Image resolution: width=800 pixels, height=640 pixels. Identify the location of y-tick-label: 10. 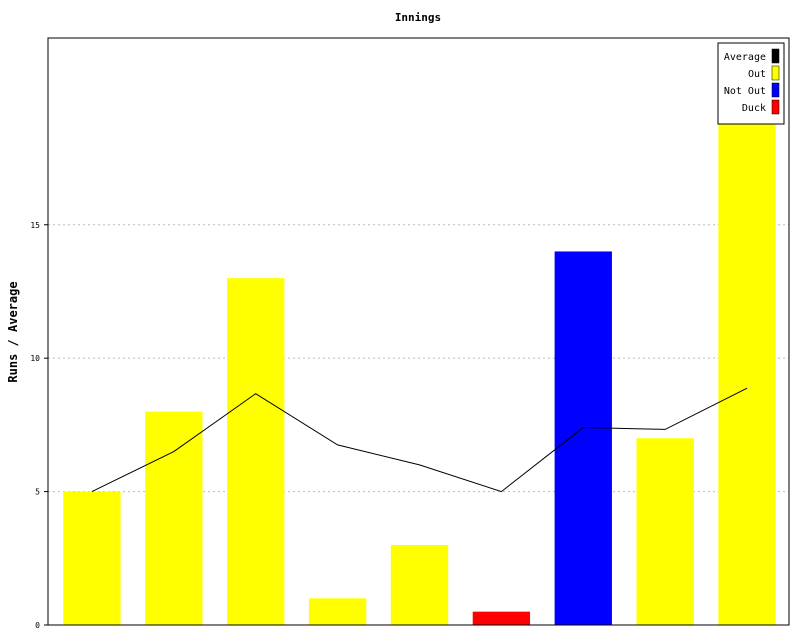
(35, 358).